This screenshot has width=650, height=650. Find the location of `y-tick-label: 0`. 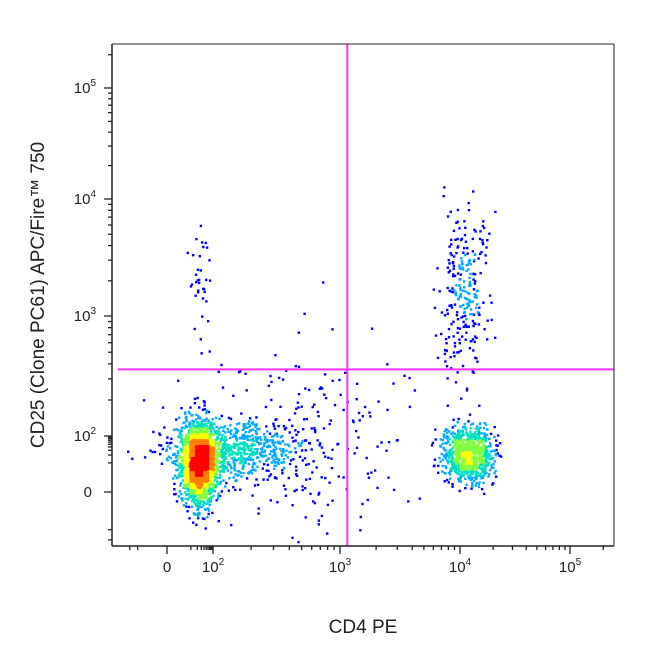

y-tick-label: 0 is located at coordinates (88, 492).